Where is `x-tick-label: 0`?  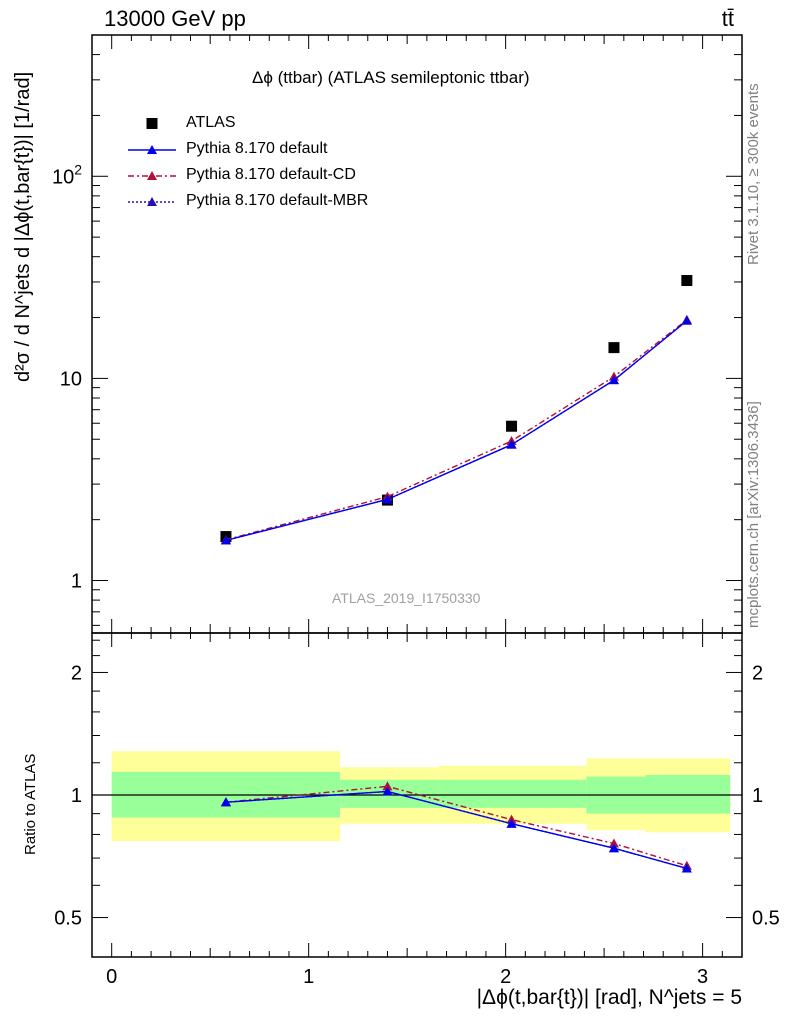
x-tick-label: 0 is located at coordinates (111, 977).